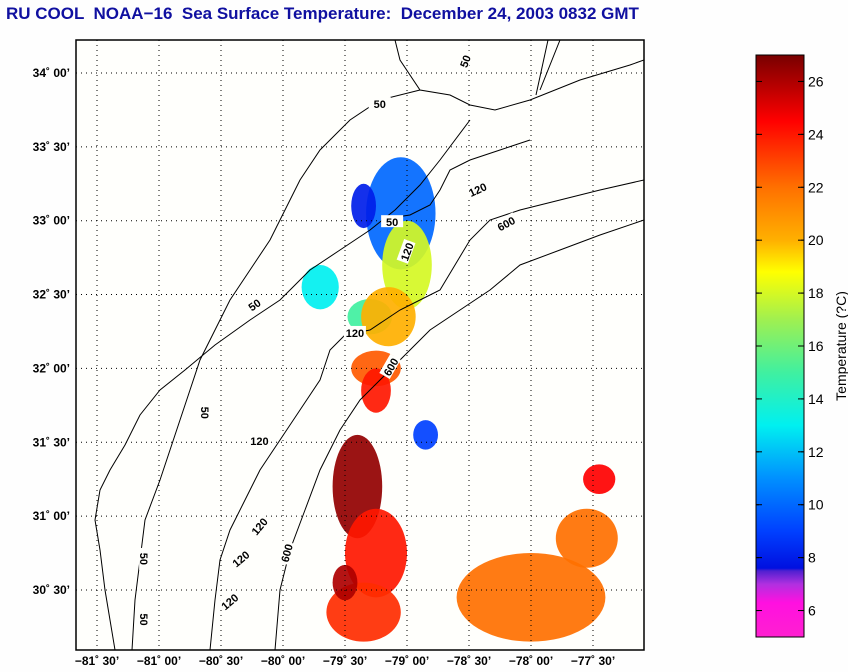 Image resolution: width=848 pixels, height=672 pixels. I want to click on colorbar-tick-label: 8, so click(812, 558).